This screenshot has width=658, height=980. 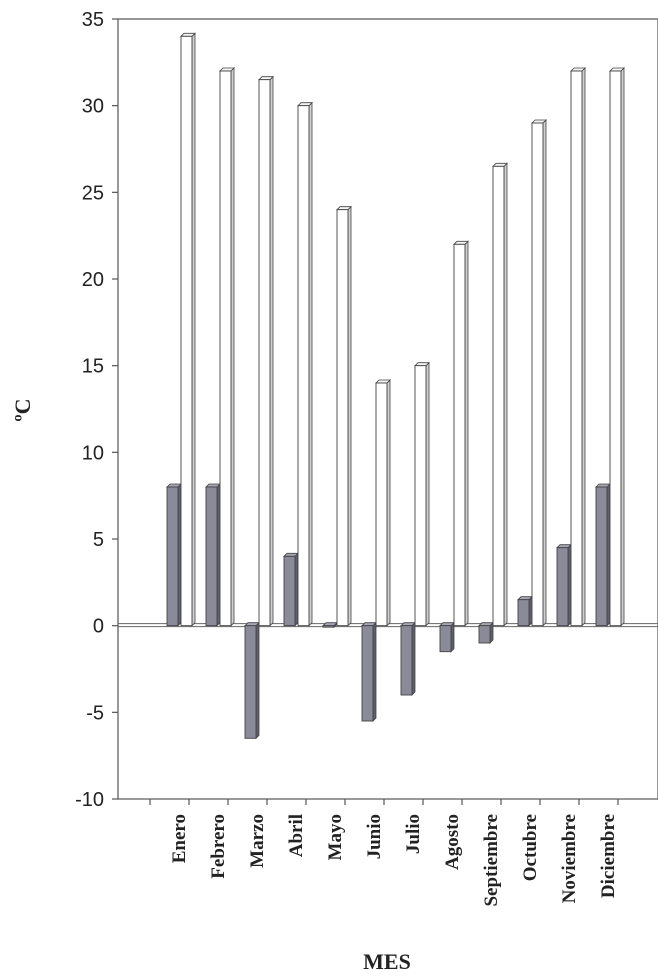 I want to click on category-label-septiembre: Septiembre, so click(x=491, y=860).